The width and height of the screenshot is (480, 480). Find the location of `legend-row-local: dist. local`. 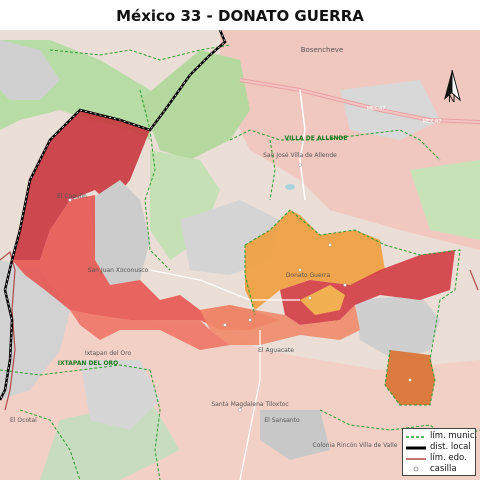

legend-row-local: dist. local is located at coordinates (441, 447).